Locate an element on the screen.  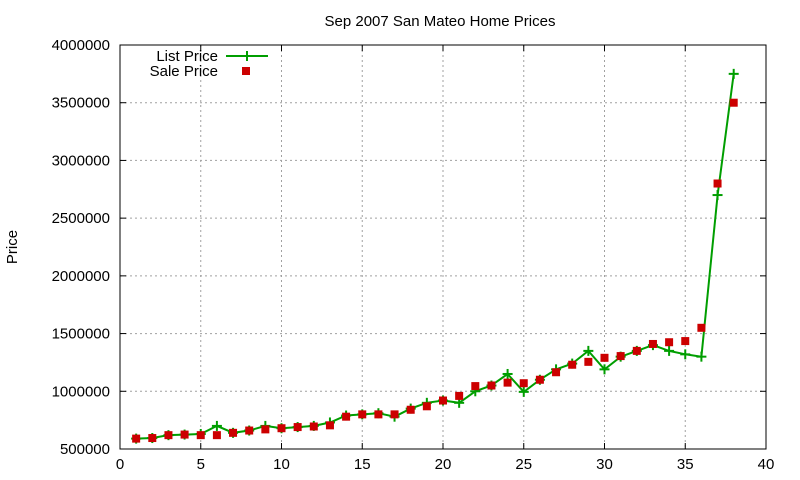
y-tick-label: 4000000 is located at coordinates (81, 45).